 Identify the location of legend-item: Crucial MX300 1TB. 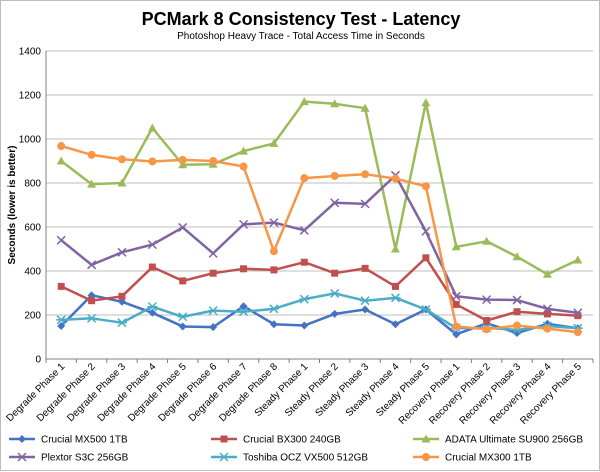
(472, 458).